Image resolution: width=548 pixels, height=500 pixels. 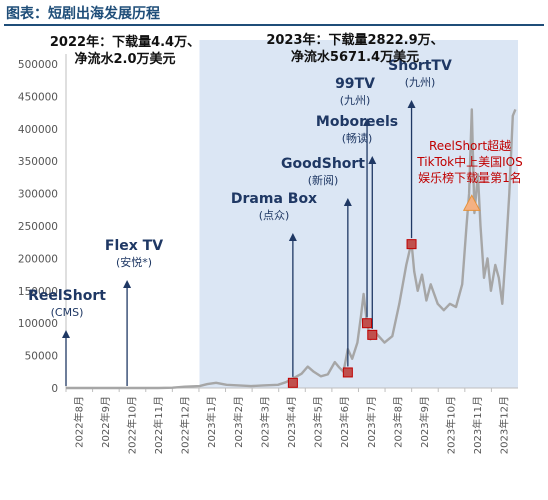 What do you see at coordinates (38, 195) in the screenshot?
I see `y-tick-label: 300000` at bounding box center [38, 195].